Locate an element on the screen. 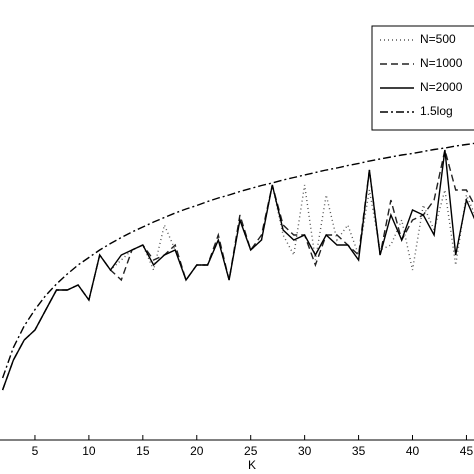  x-tick-label: 25 is located at coordinates (251, 451).